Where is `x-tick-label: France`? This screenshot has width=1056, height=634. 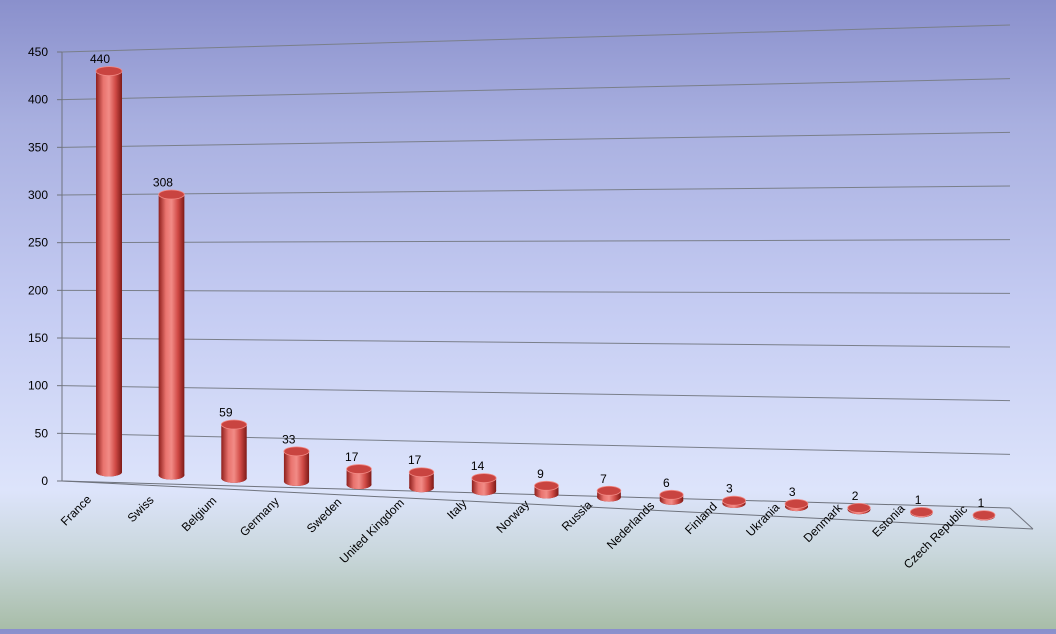 x-tick-label: France is located at coordinates (76, 510).